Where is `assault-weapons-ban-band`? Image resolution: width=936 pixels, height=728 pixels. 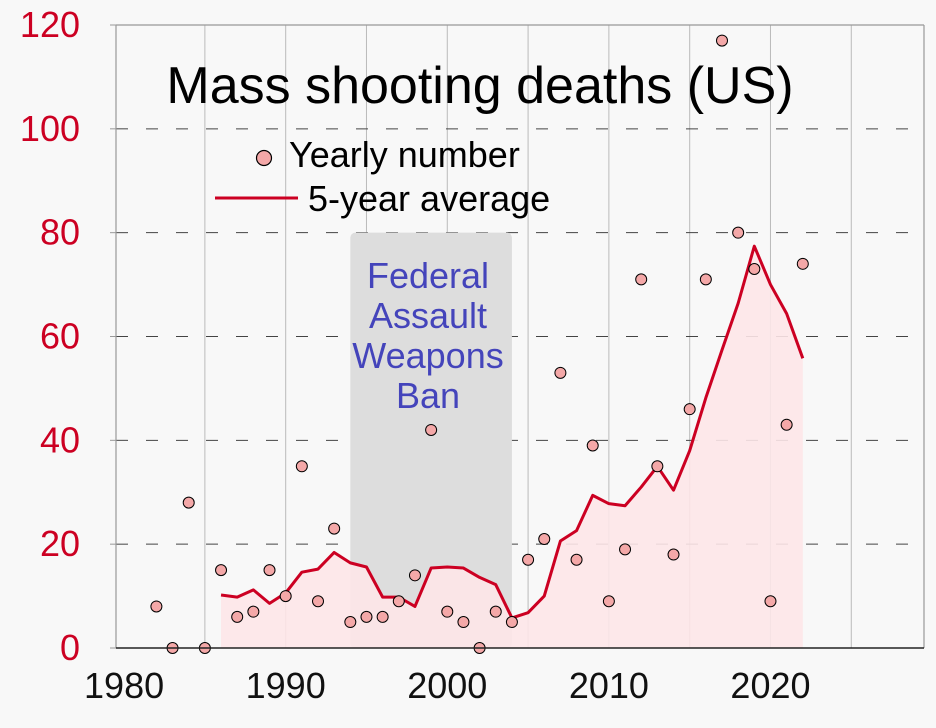
assault-weapons-ban-band is located at coordinates (431, 440).